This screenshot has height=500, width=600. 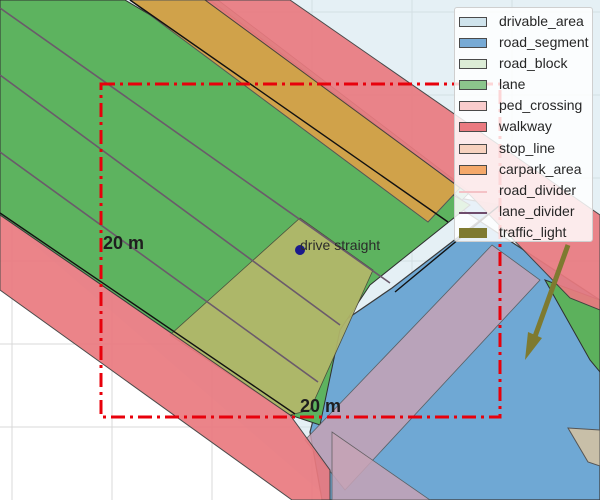 I want to click on legend-item-drivable-area: drivable_area, so click(x=525, y=22).